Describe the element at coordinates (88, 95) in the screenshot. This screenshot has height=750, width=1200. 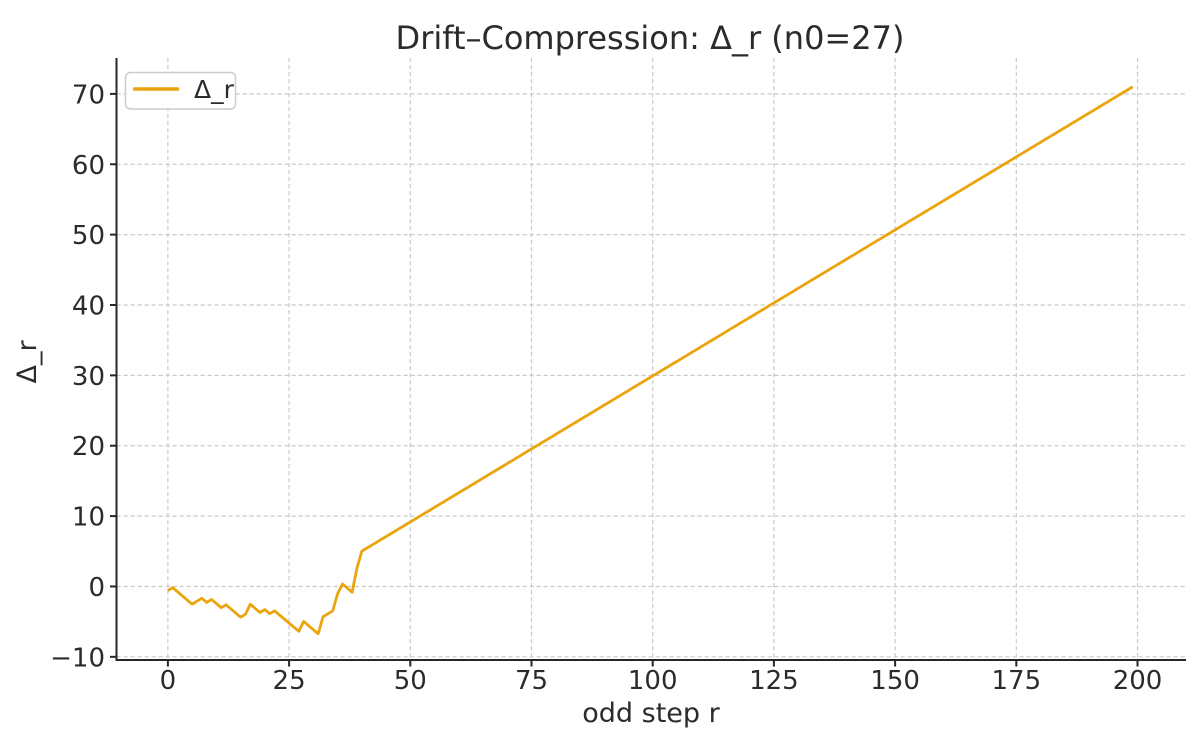
I see `y-tick-label: 70` at that location.